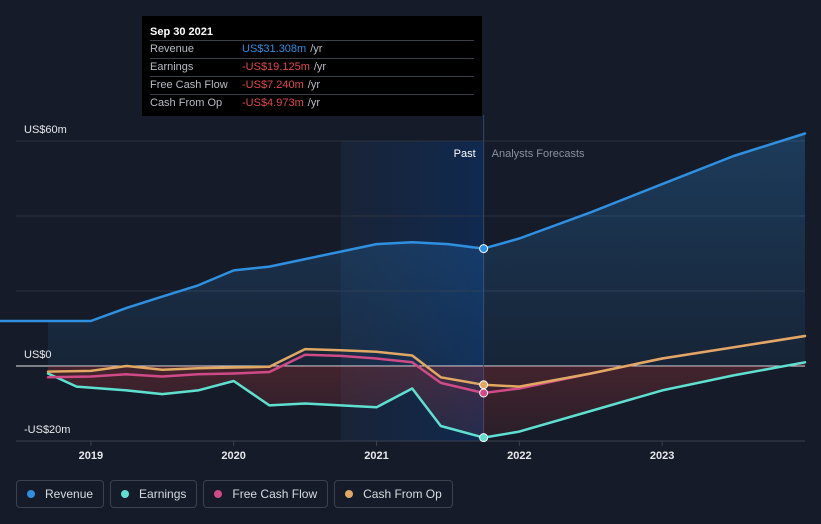 The image size is (821, 524). Describe the element at coordinates (181, 32) in the screenshot. I see `tooltip-date: Sep 30 2021` at that location.